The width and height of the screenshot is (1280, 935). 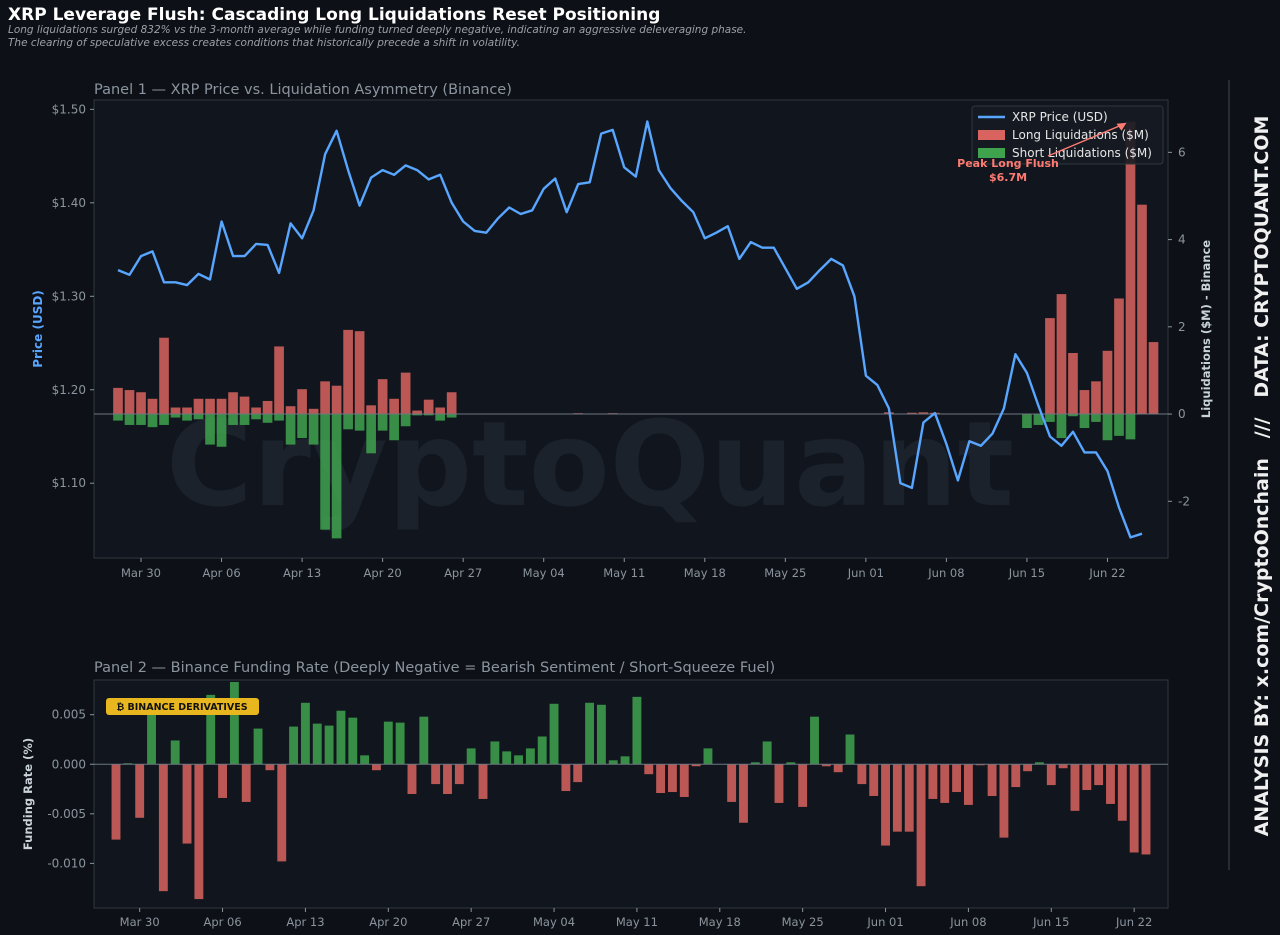 I want to click on y-right-tick-label: 2, so click(x=1182, y=327).